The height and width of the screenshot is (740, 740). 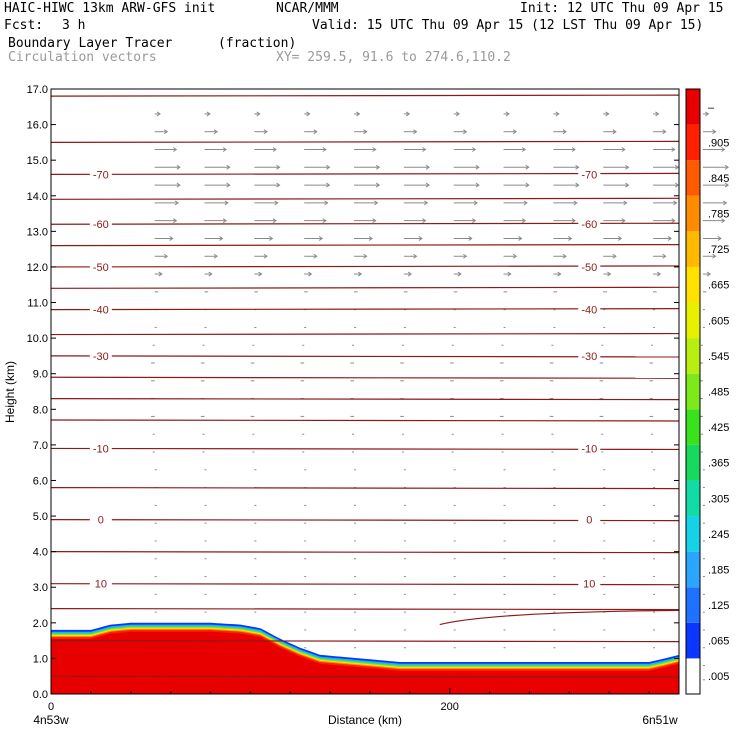 What do you see at coordinates (718, 677) in the screenshot?
I see `colorbar-label: .005` at bounding box center [718, 677].